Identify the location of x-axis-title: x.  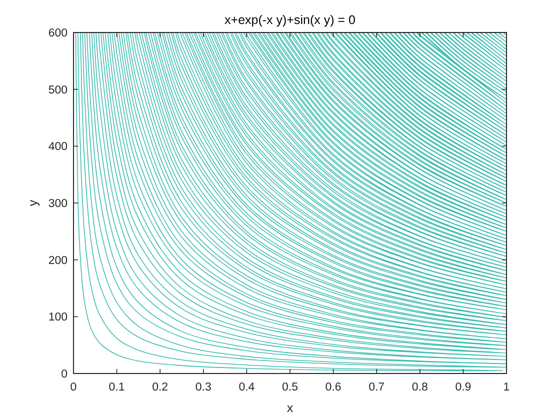
(290, 408).